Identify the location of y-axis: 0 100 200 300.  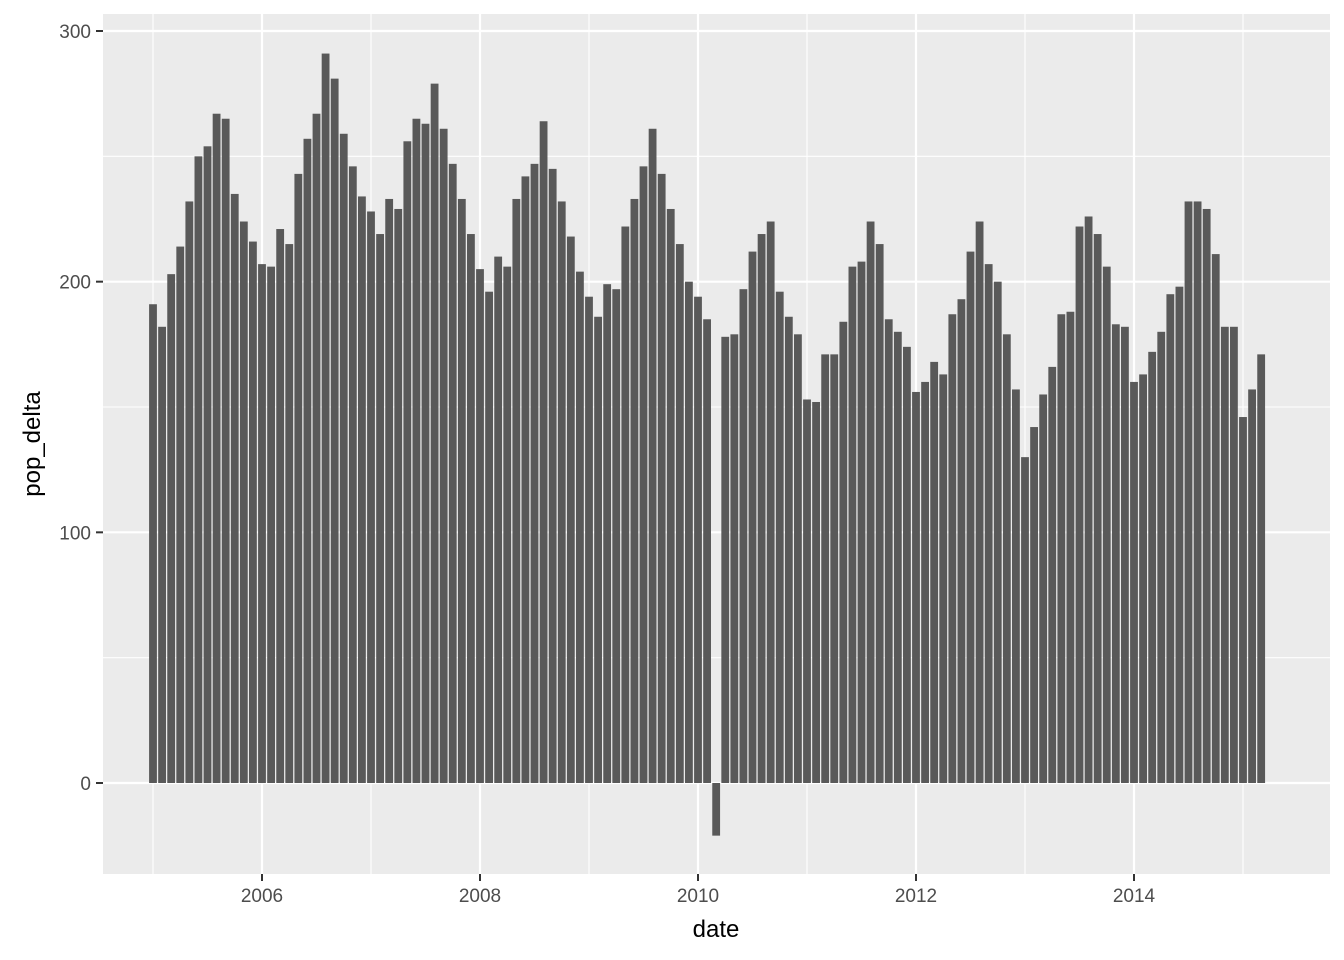
(81, 408).